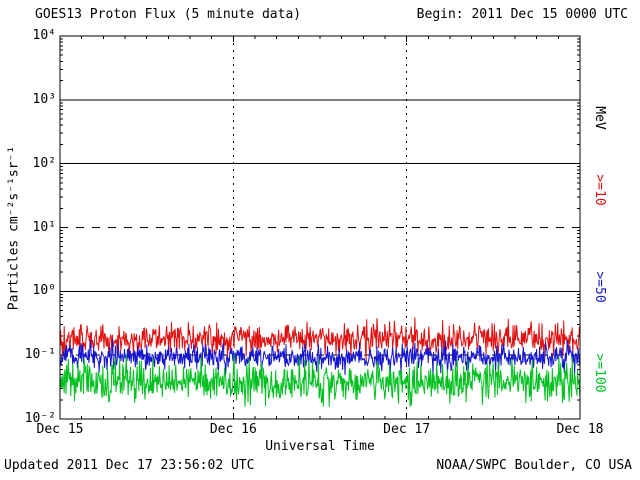 Image resolution: width=640 pixels, height=480 pixels. What do you see at coordinates (522, 14) in the screenshot?
I see `begin-timestamp: Begin: 2011 Dec 15 0000 UTC` at bounding box center [522, 14].